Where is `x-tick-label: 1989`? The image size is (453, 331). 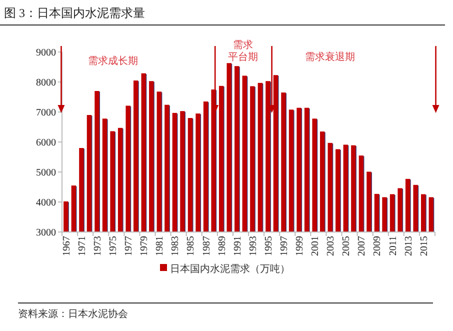 x-tick-label: 1989 is located at coordinates (222, 246).